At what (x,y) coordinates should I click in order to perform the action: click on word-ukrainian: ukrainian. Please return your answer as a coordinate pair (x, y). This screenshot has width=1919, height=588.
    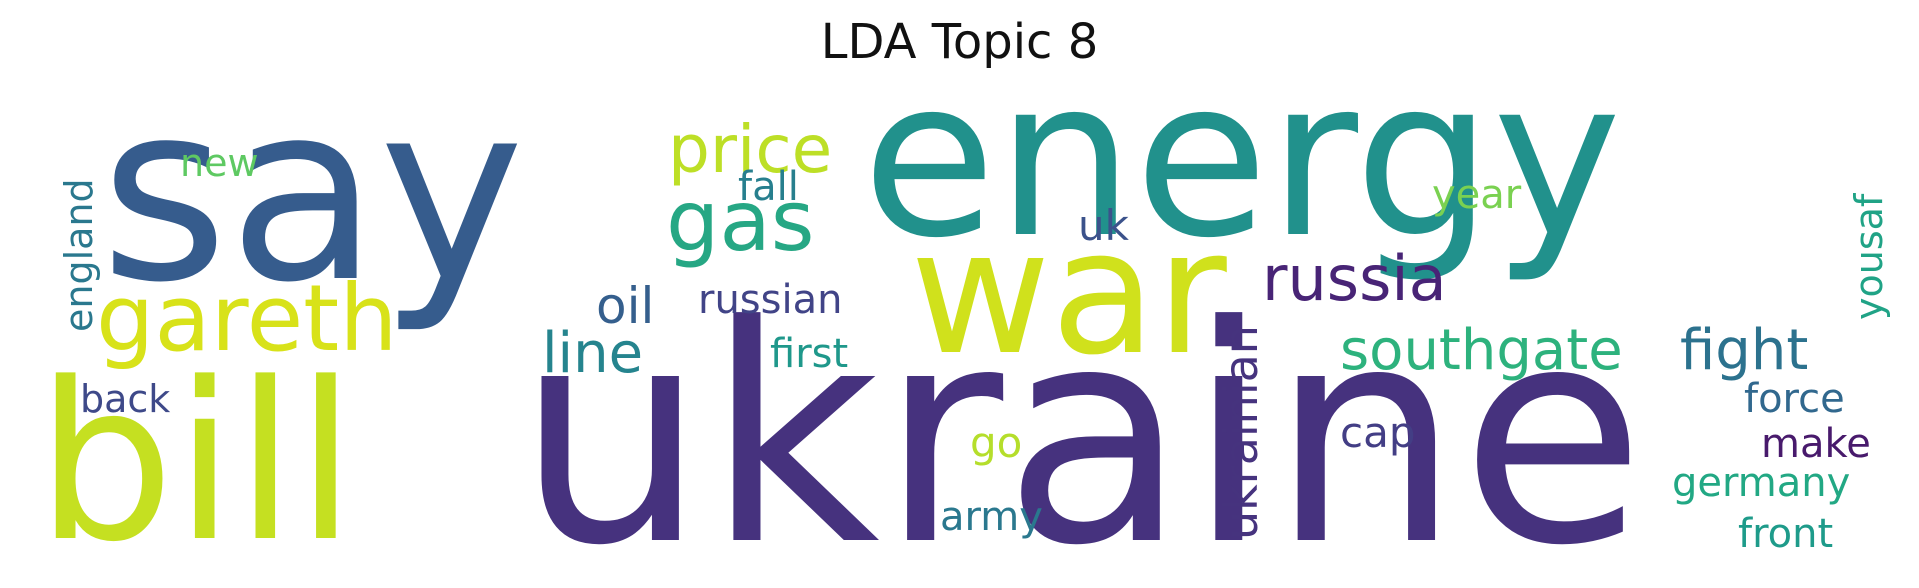
    Looking at the image, I should click on (1241, 432).